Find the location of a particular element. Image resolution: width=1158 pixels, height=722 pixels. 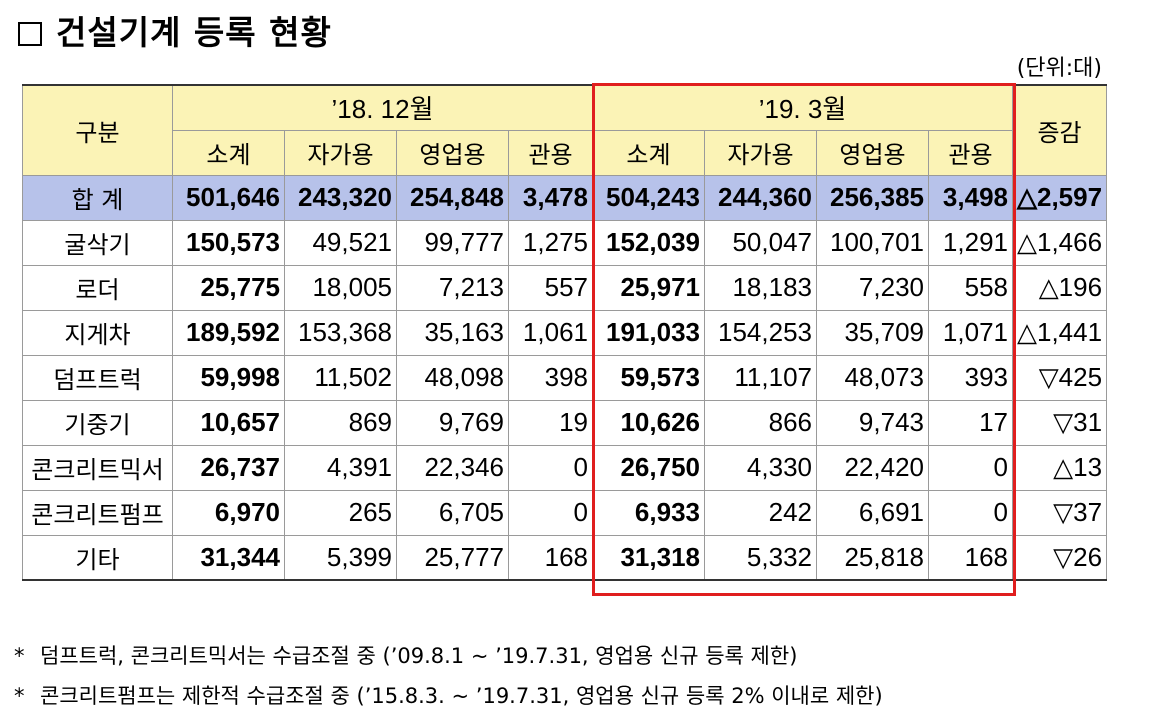

checkbox-square-icon is located at coordinates (30, 34).